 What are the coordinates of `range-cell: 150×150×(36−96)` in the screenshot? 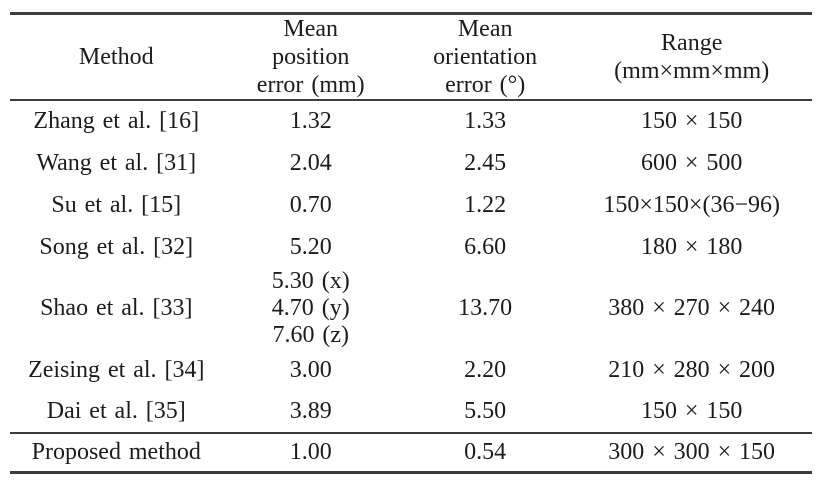 It's located at (691, 204).